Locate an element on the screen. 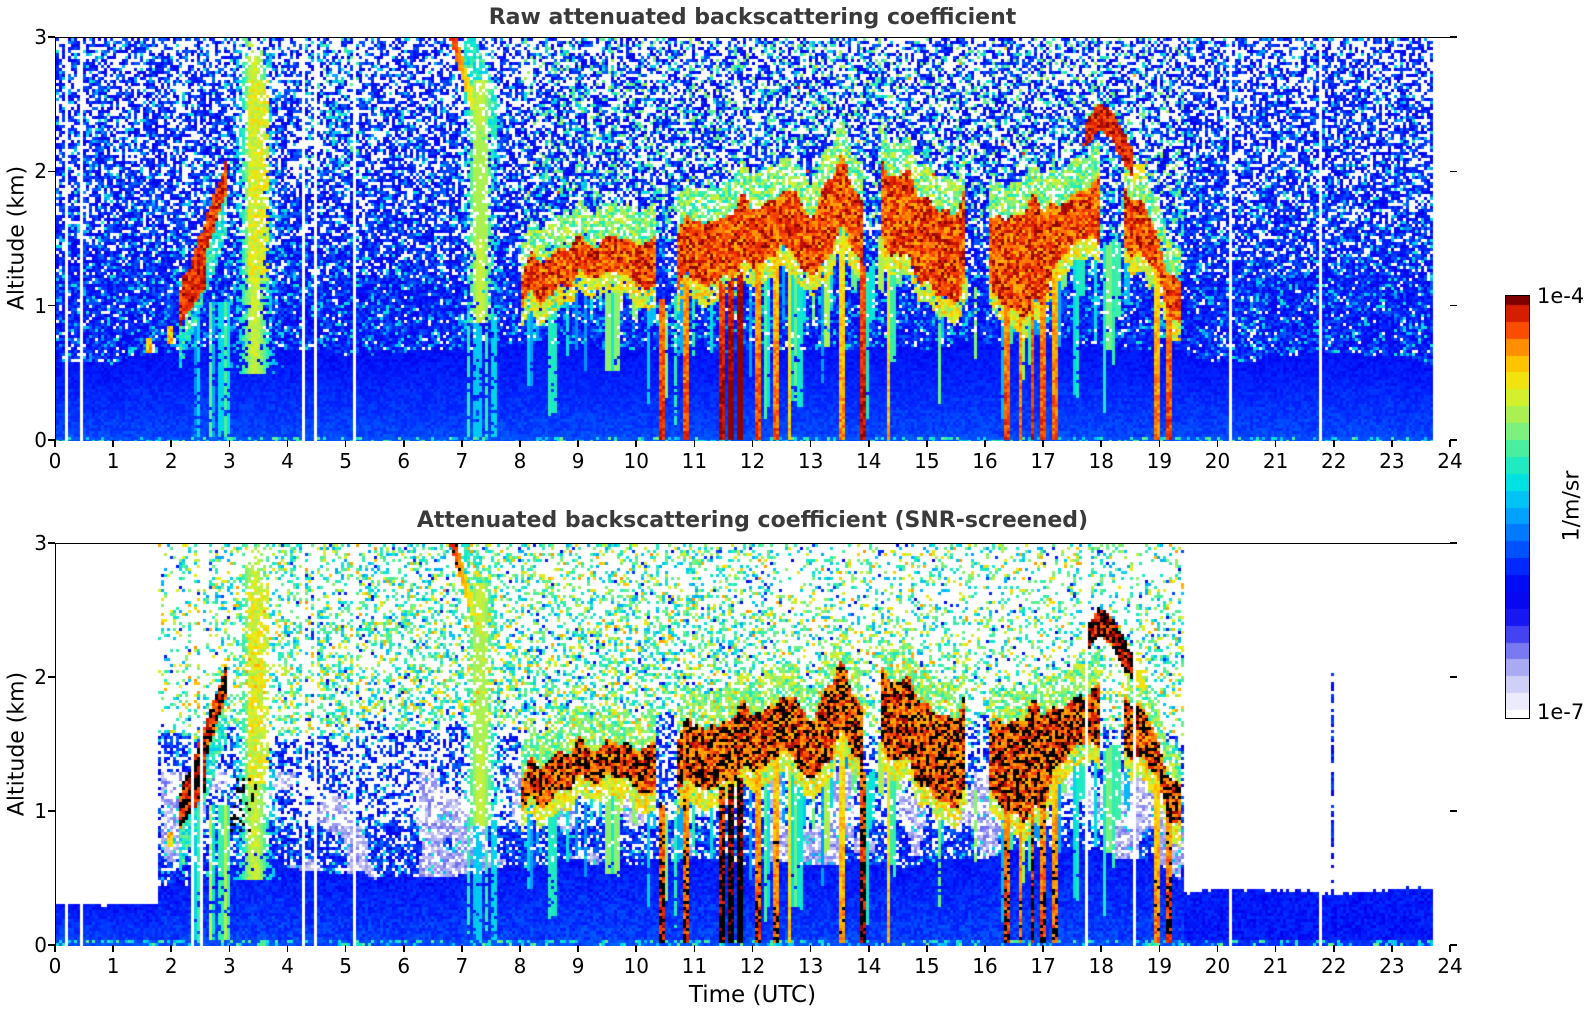 The height and width of the screenshot is (1020, 1595). colorbar-unit-label: 1/m/sr is located at coordinates (1572, 506).